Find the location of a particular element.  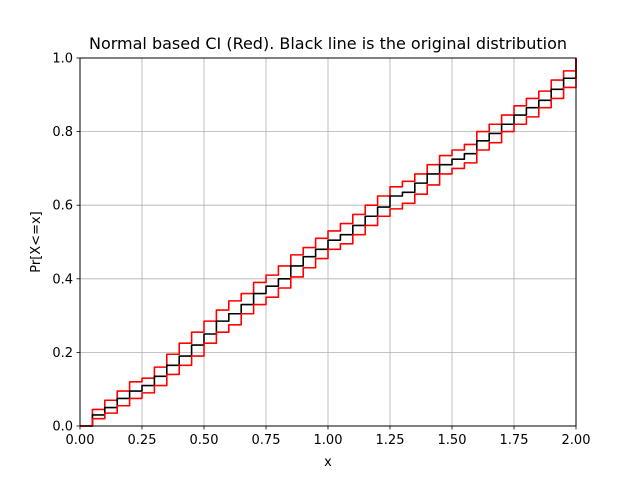

x-tick-label: 0.25 is located at coordinates (142, 440).